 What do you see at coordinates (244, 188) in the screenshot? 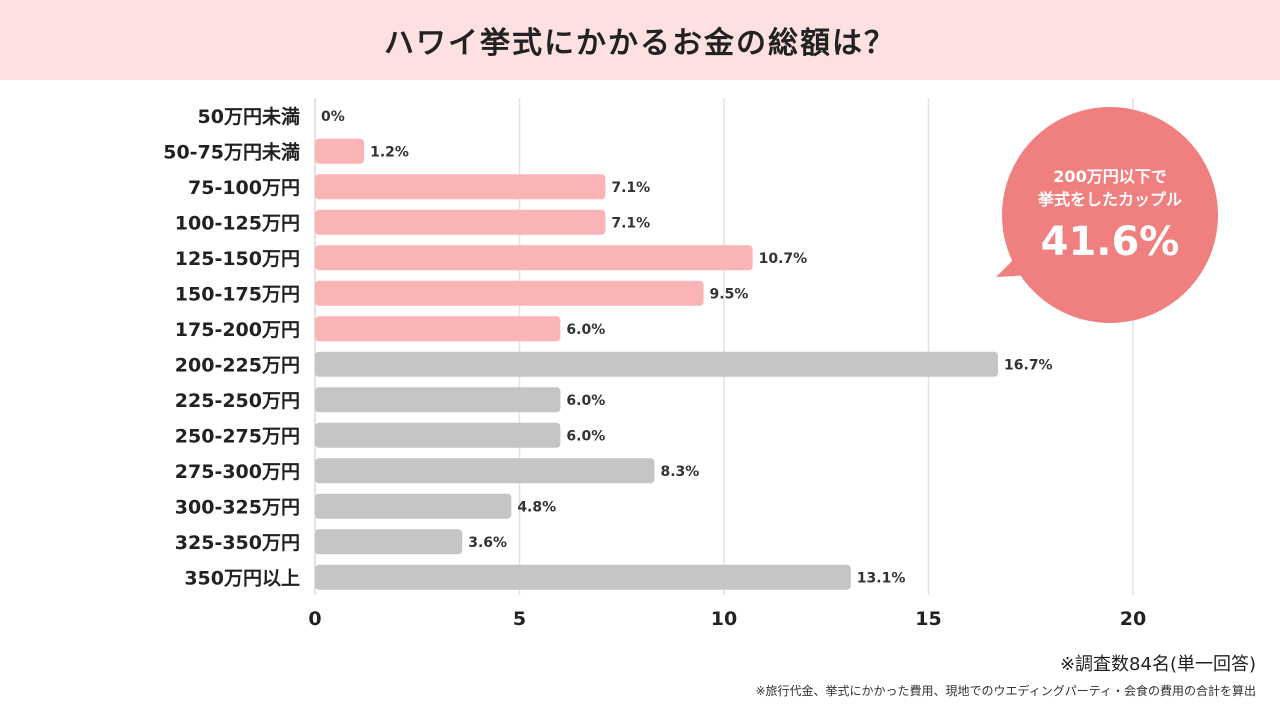
I see `category-label: 75-100万円` at bounding box center [244, 188].